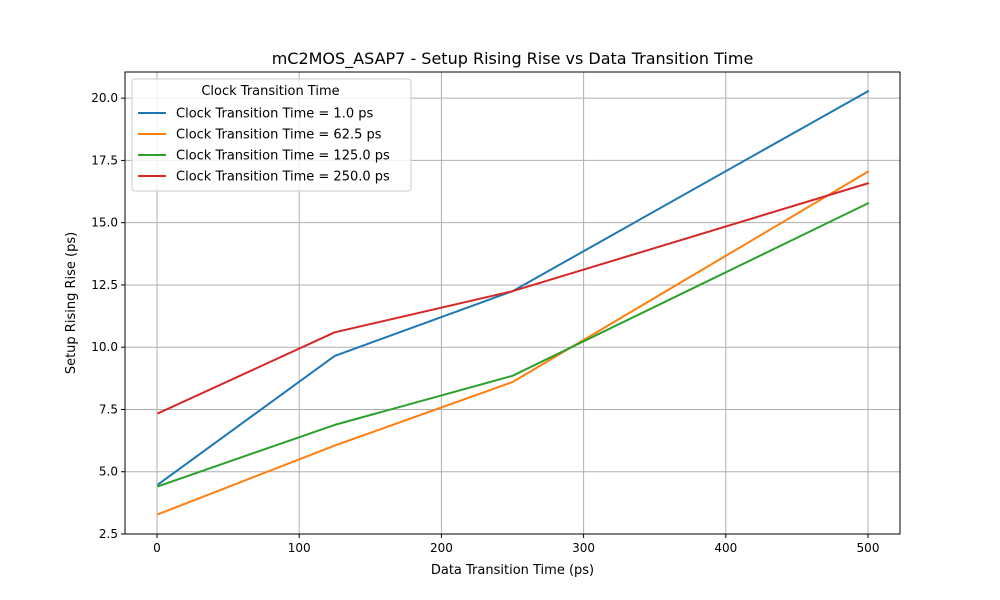 This screenshot has height=600, width=1000. What do you see at coordinates (104, 347) in the screenshot?
I see `y-tick-label: 10.0` at bounding box center [104, 347].